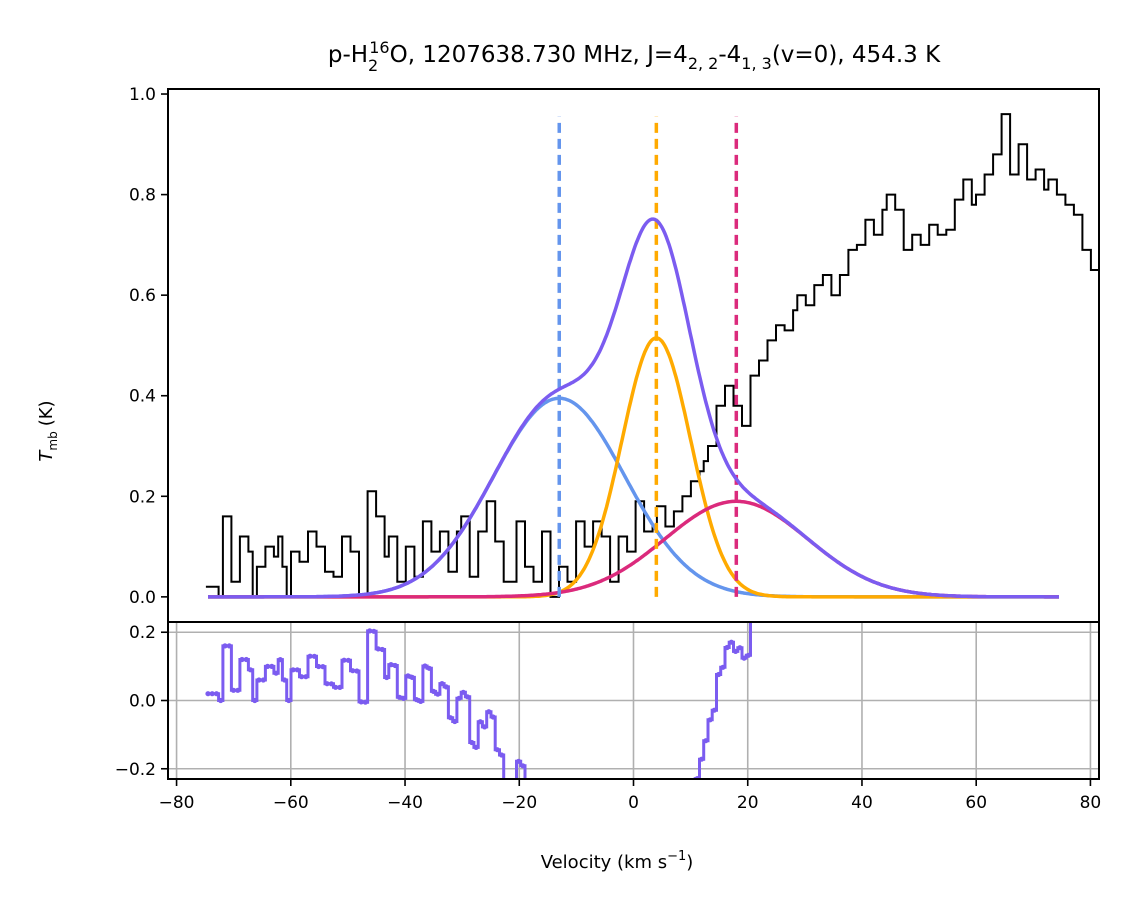 The height and width of the screenshot is (910, 1137). I want to click on component-3-curve, so click(633, 549).